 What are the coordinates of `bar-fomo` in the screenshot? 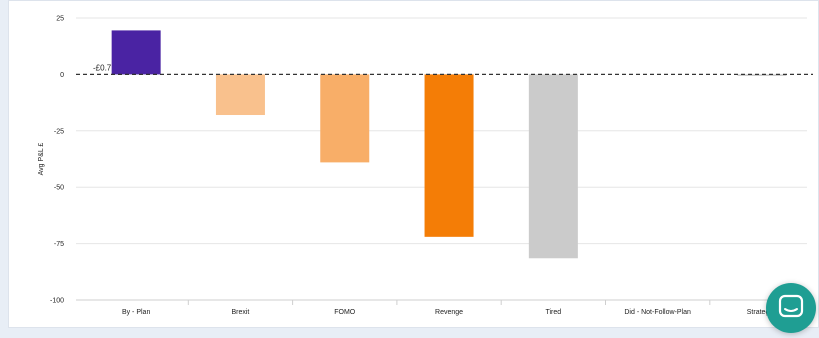 It's located at (345, 118).